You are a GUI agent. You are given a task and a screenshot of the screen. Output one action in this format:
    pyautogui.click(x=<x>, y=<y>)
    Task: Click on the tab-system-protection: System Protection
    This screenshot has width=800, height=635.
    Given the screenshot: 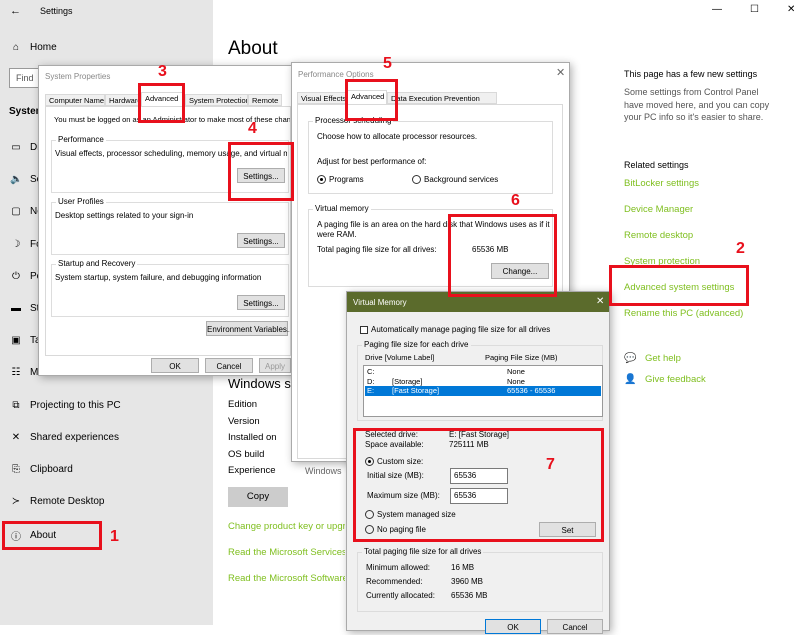 What is the action you would take?
    pyautogui.click(x=216, y=100)
    